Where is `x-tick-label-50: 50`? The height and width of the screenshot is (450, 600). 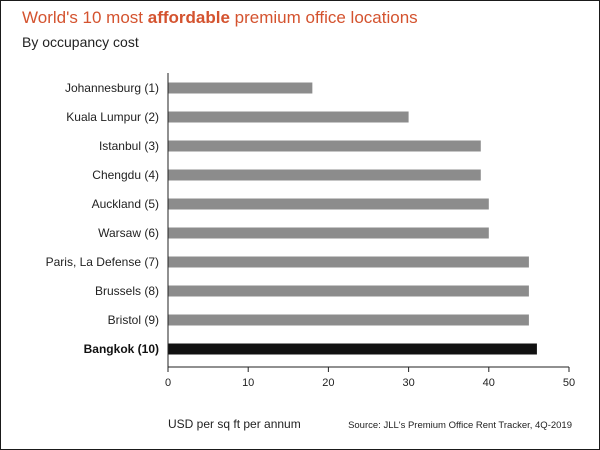 x-tick-label-50: 50 is located at coordinates (569, 383).